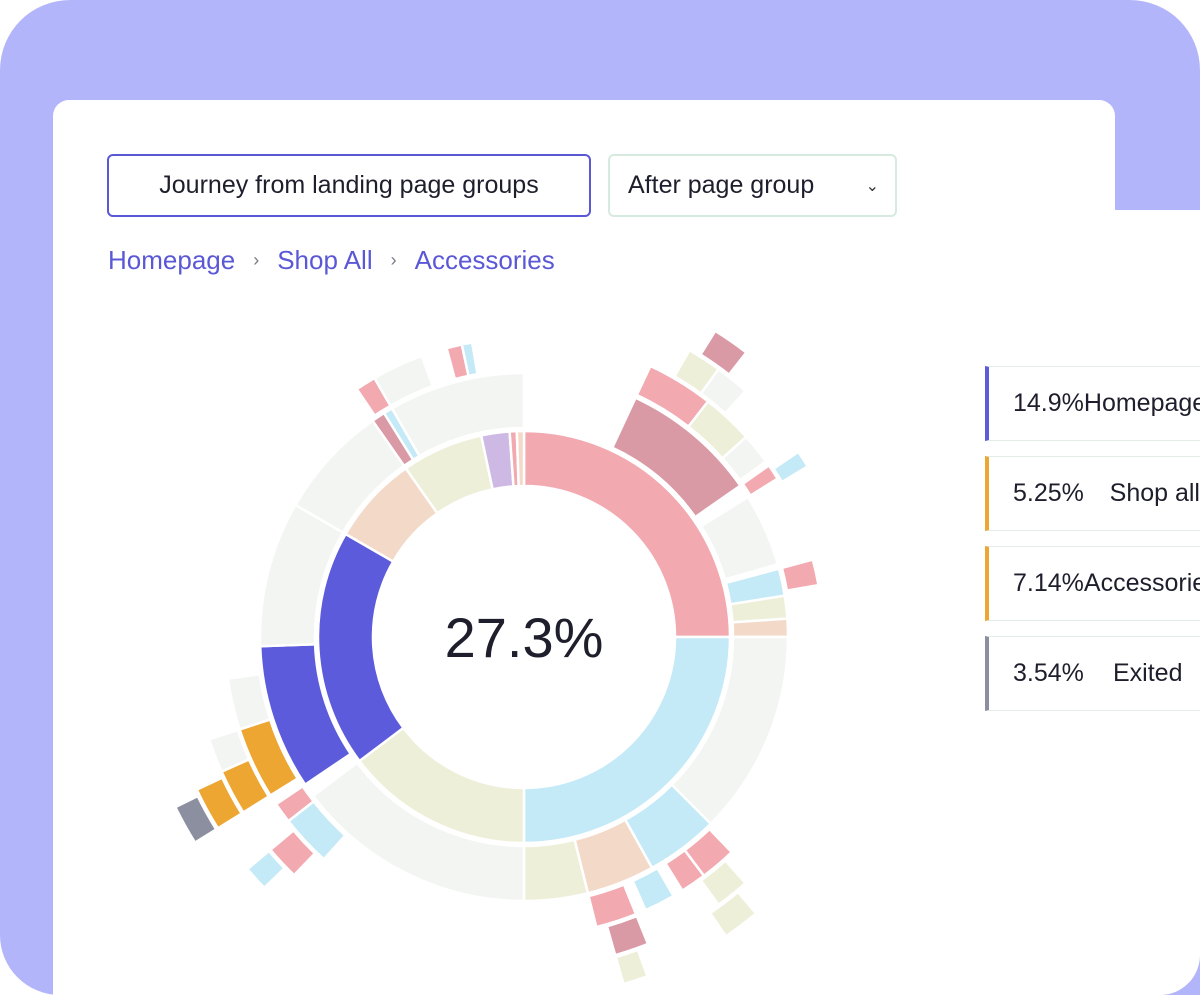 This screenshot has height=995, width=1200. What do you see at coordinates (721, 185) in the screenshot?
I see `after-page-group-label: After page group` at bounding box center [721, 185].